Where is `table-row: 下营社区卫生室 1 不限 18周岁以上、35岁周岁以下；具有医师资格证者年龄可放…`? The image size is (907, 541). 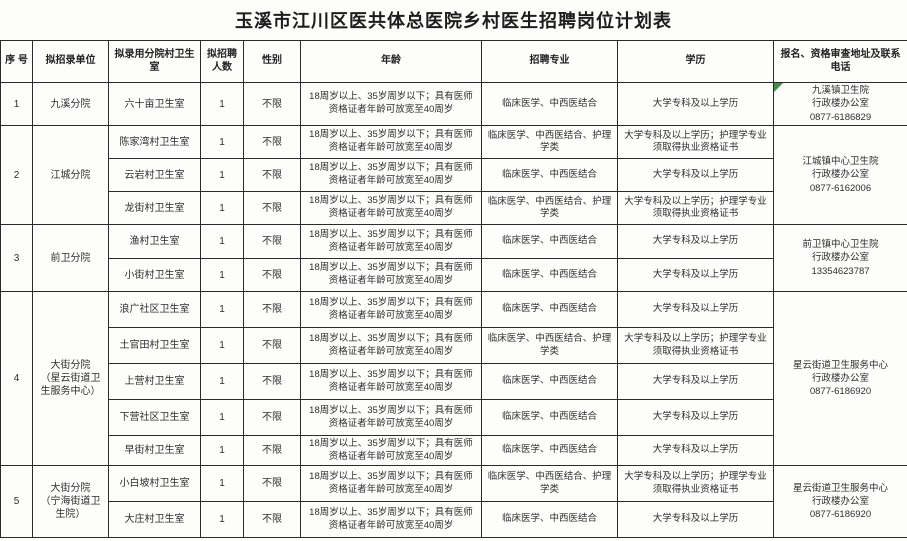 table-row: 下营社区卫生室 1 不限 18周岁以上、35岁周岁以下；具有医师资格证者年龄可放… is located at coordinates (454, 417).